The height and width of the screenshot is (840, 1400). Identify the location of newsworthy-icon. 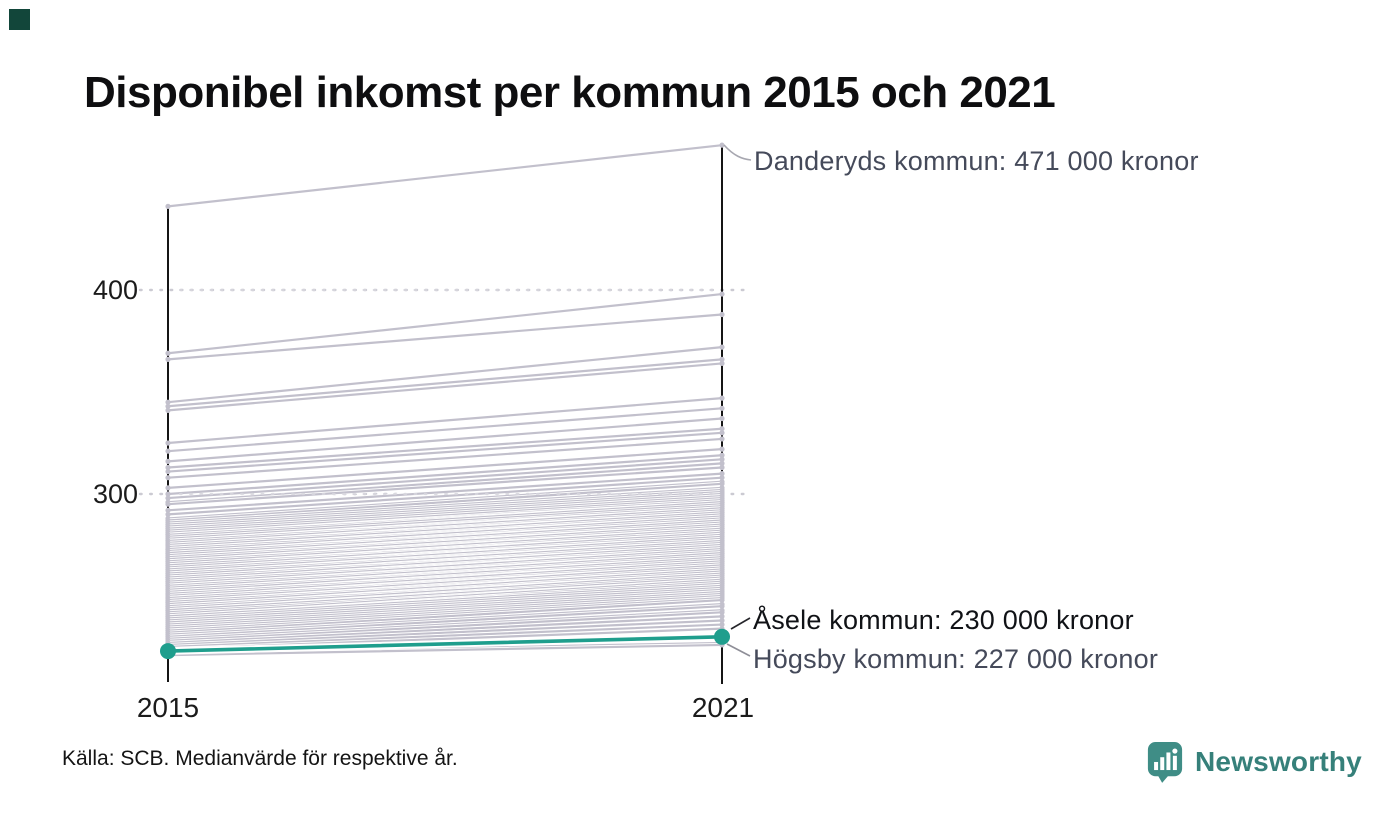
(1165, 762).